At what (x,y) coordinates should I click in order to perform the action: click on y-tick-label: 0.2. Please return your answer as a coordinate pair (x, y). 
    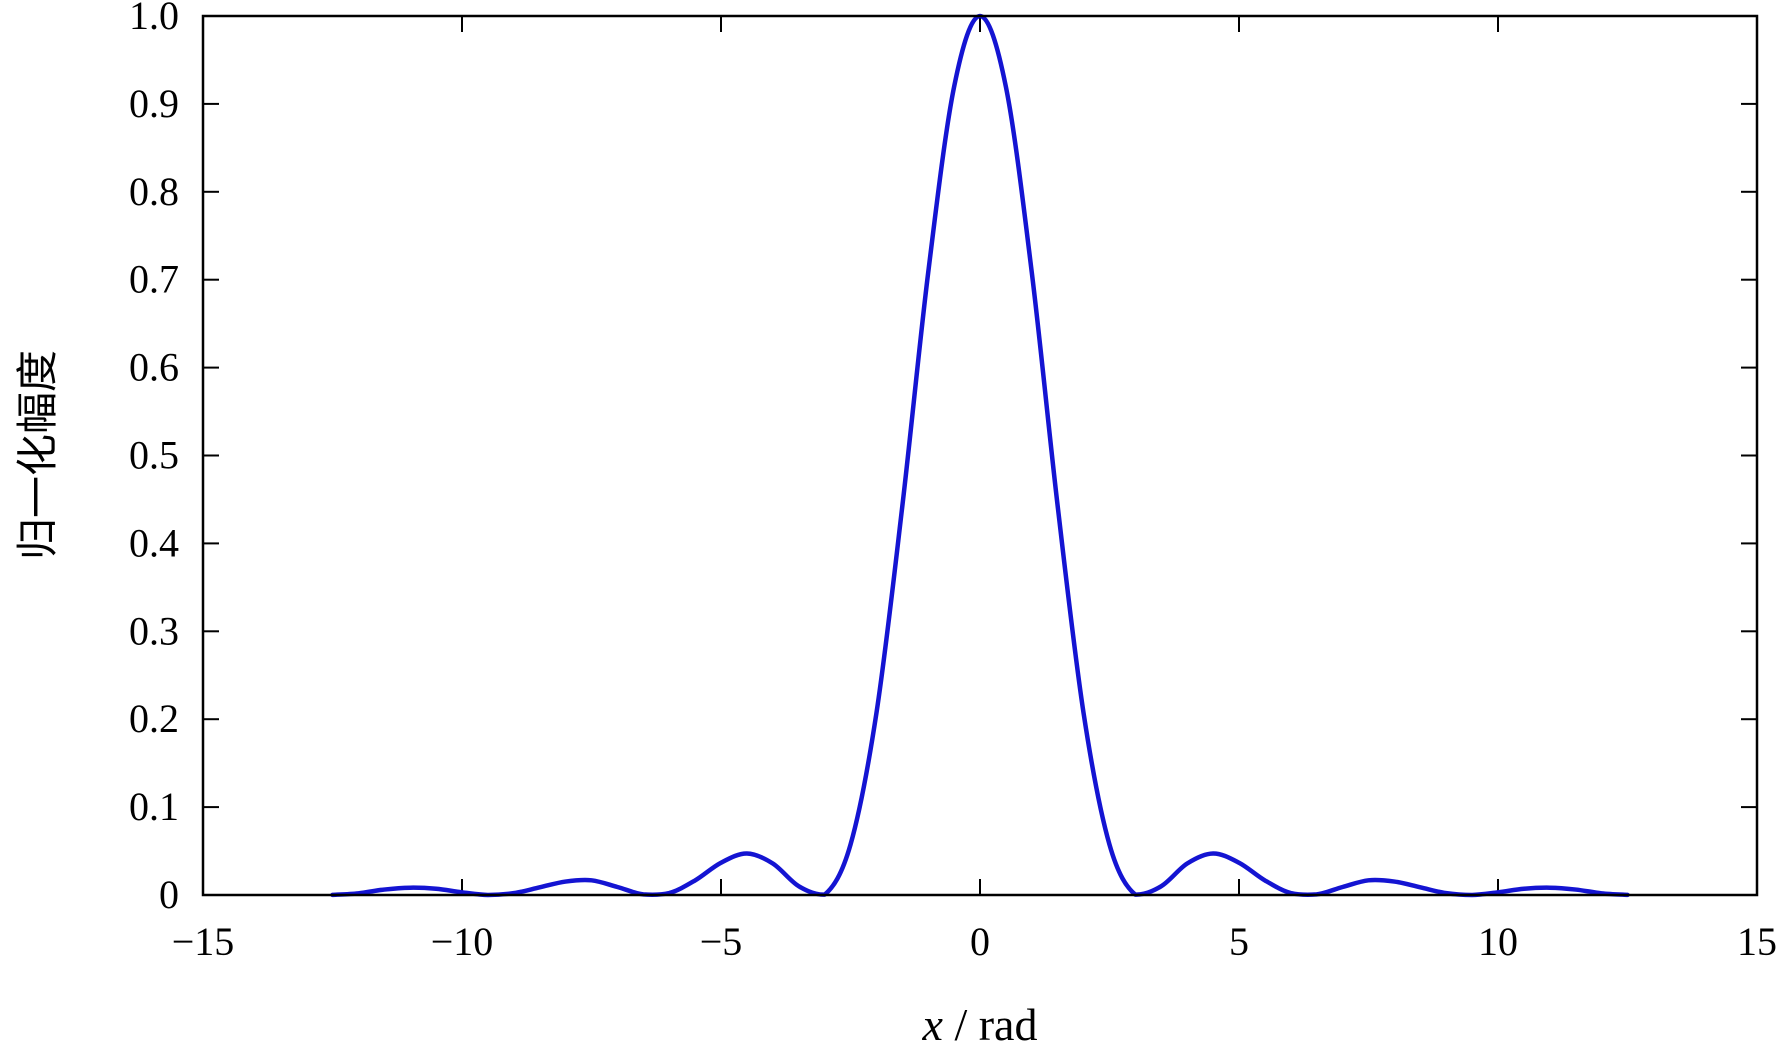
    Looking at the image, I should click on (154, 718).